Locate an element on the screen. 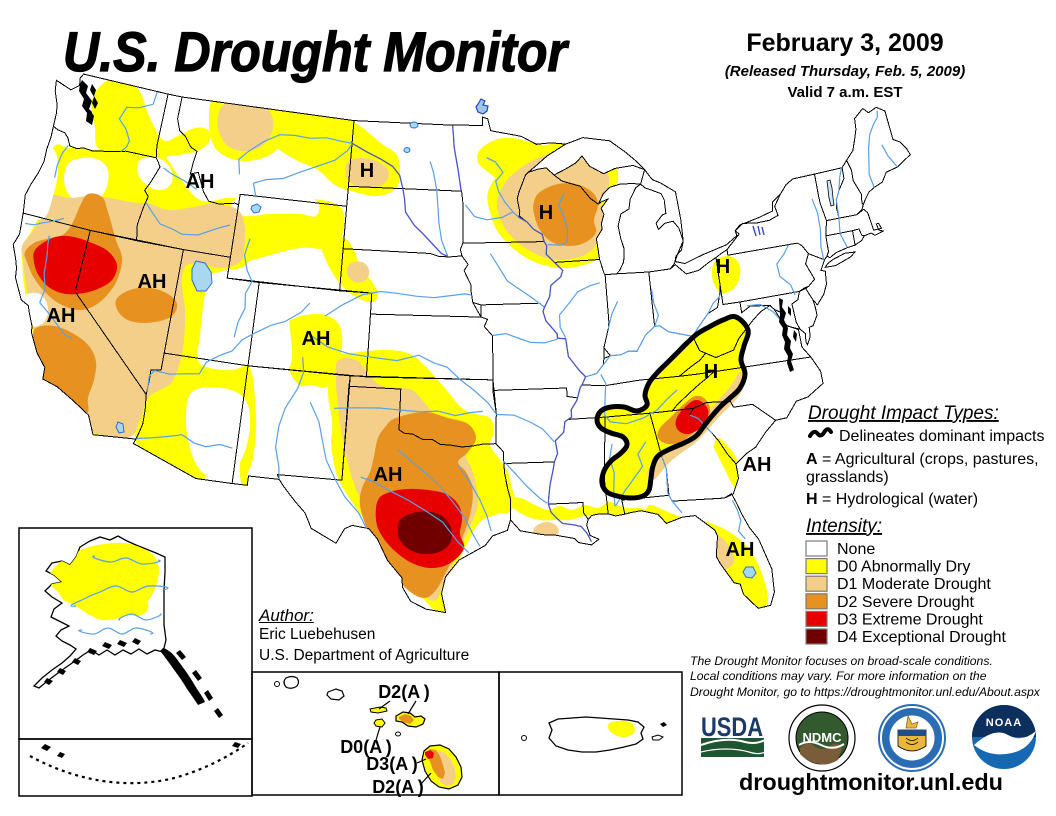 This screenshot has height=816, width=1056. svg-text: H = Hydrological (water) is located at coordinates (892, 499).